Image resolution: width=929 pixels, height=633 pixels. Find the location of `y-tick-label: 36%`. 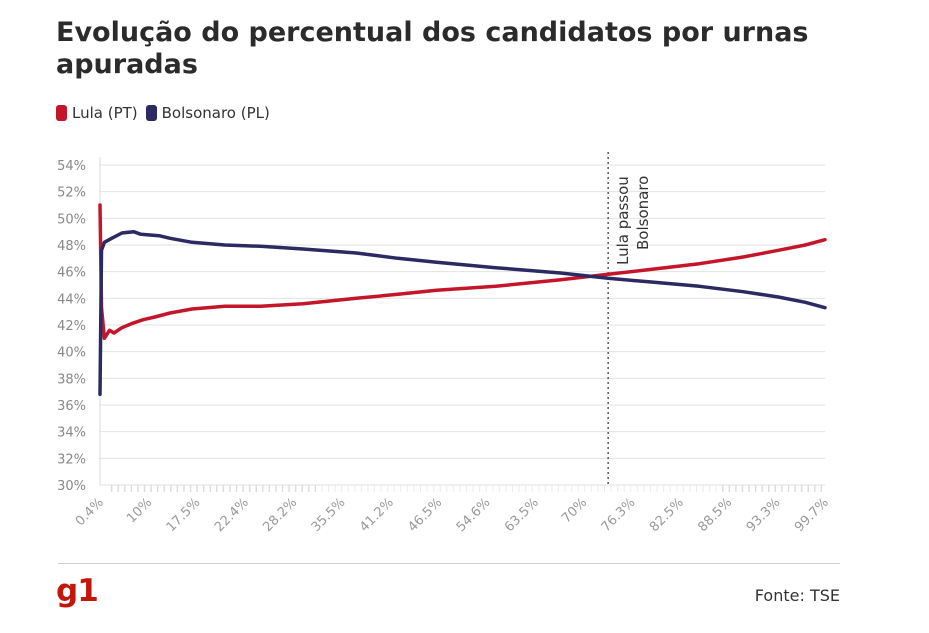

y-tick-label: 36% is located at coordinates (71, 406).